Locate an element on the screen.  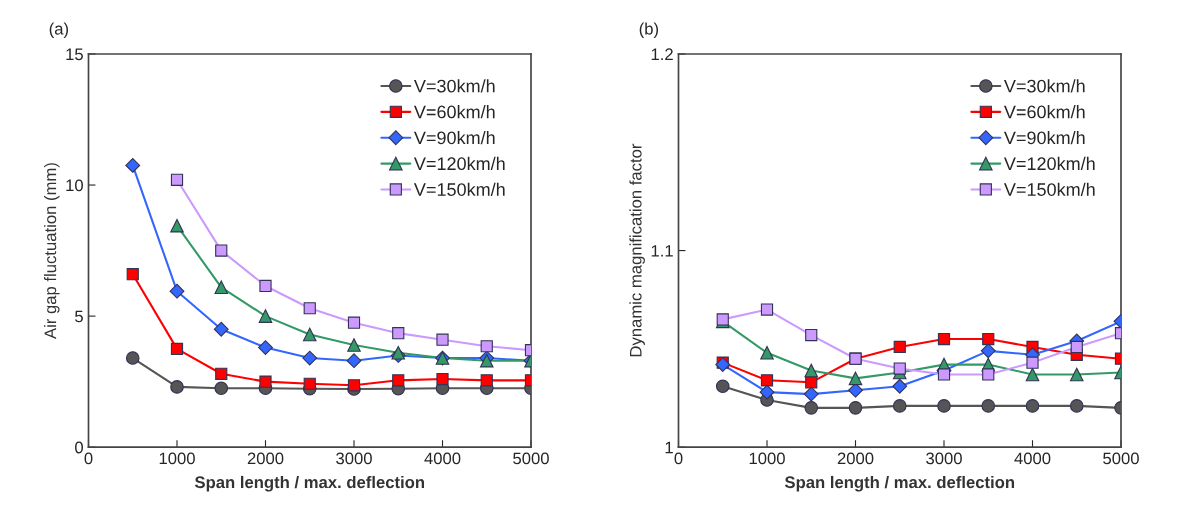
y-tick-label: 5 is located at coordinates (79, 316).